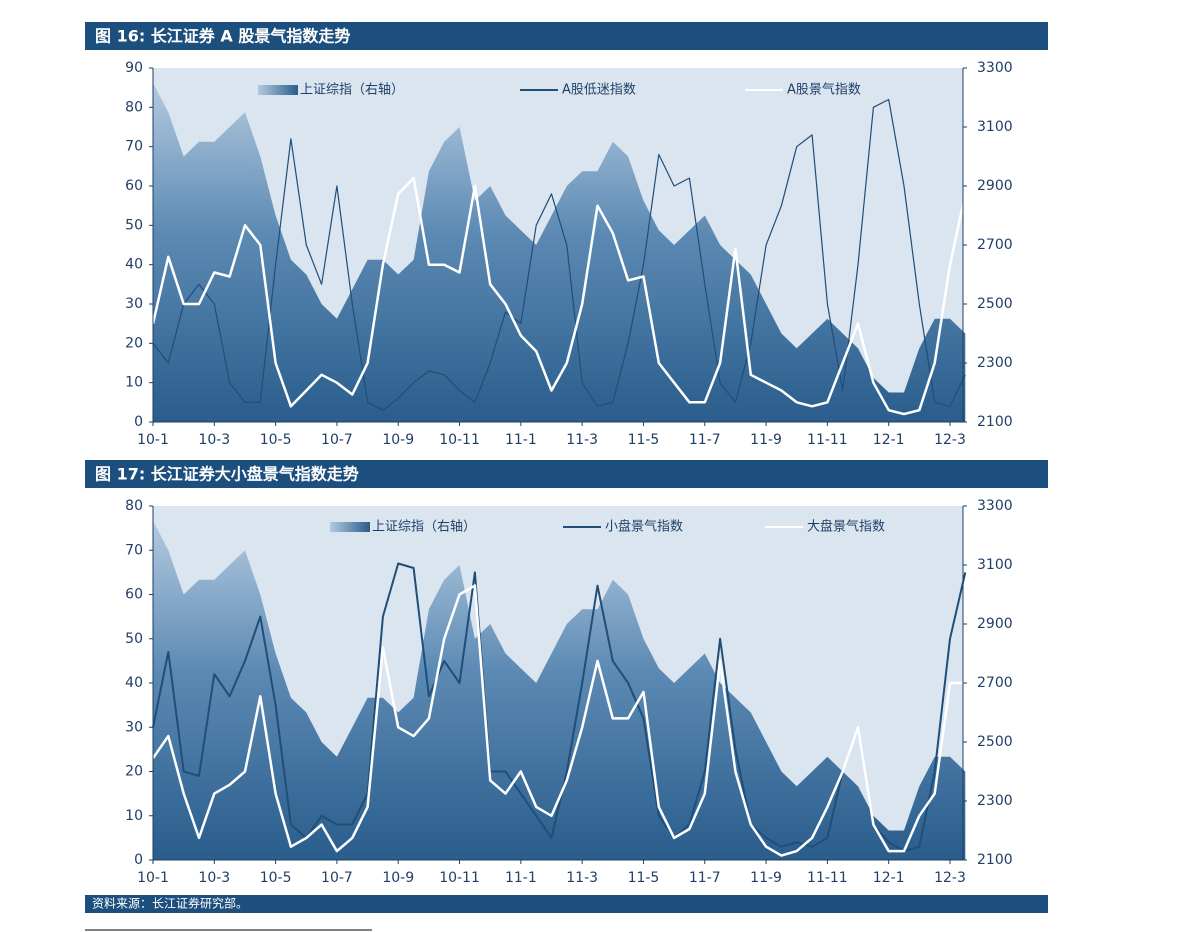 This screenshot has height=932, width=1191. I want to click on y-tick-label: 90, so click(134, 68).